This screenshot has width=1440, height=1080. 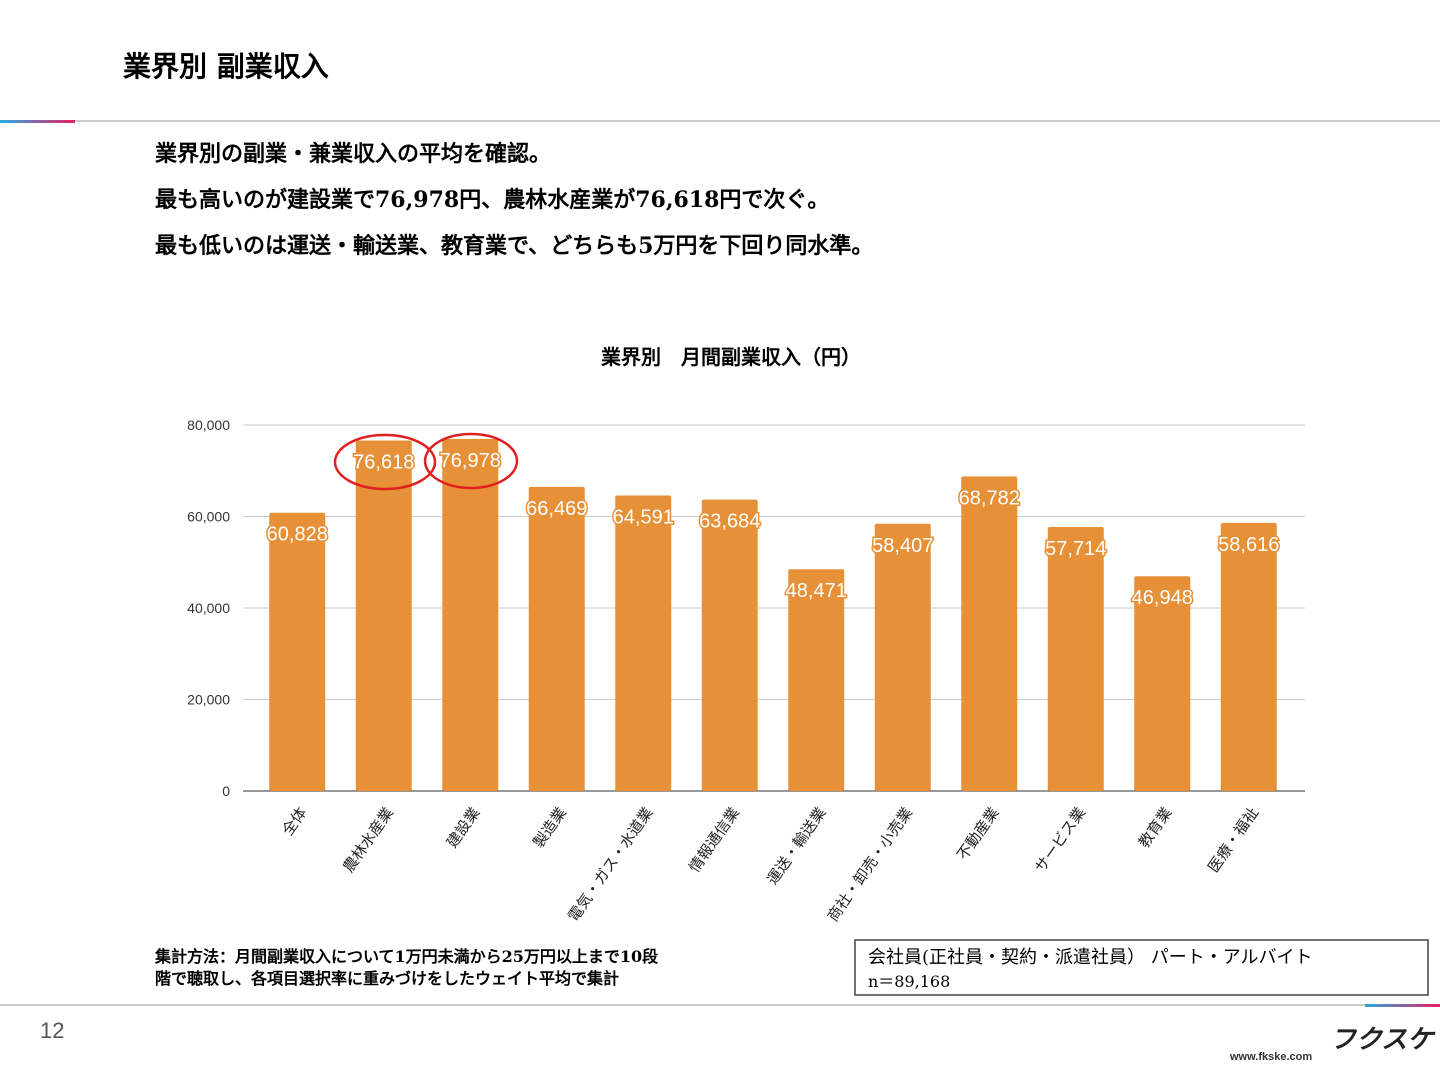 I want to click on slide-title: 業界別 副業収入, so click(x=226, y=66).